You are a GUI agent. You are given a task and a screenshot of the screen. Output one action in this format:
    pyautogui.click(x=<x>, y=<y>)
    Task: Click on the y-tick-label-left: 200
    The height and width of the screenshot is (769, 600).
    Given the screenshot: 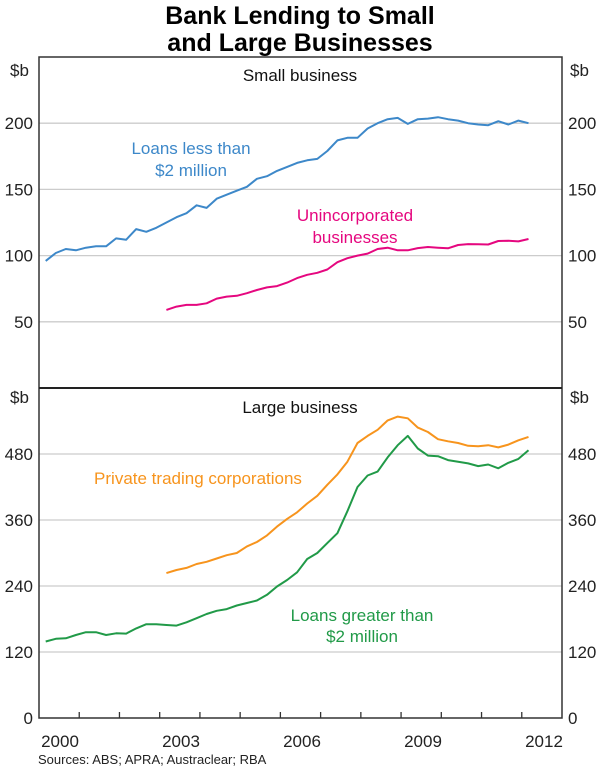 What is the action you would take?
    pyautogui.click(x=19, y=123)
    